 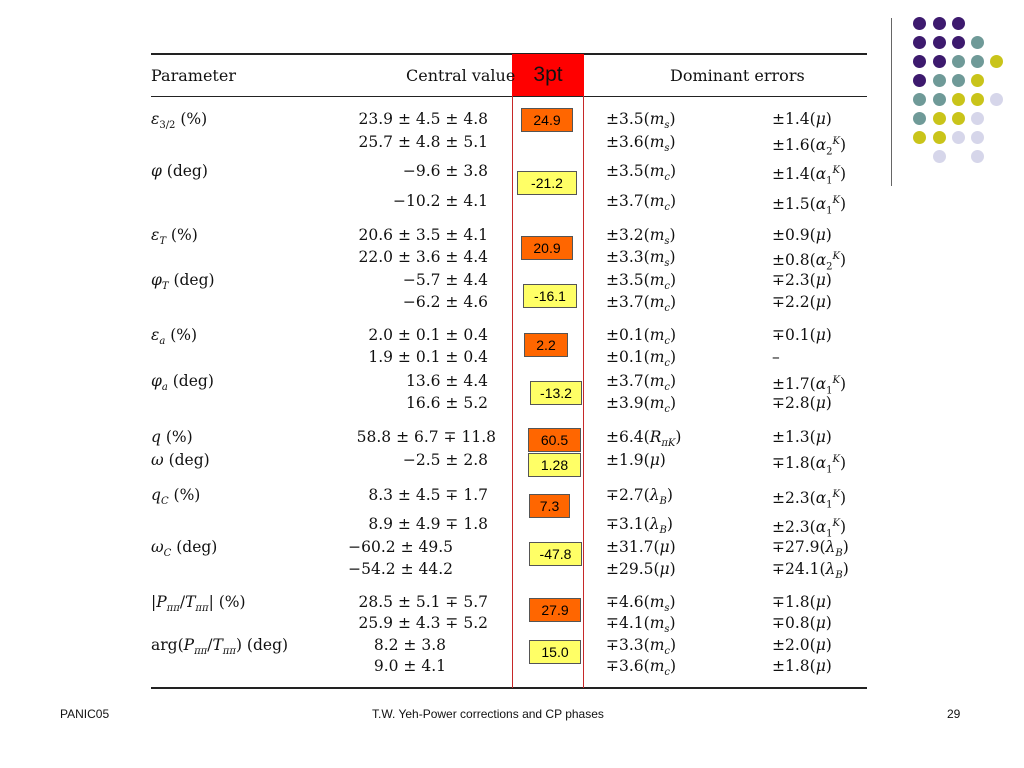 I want to click on central-value: −60.2 ± 49.5, so click(x=400, y=547).